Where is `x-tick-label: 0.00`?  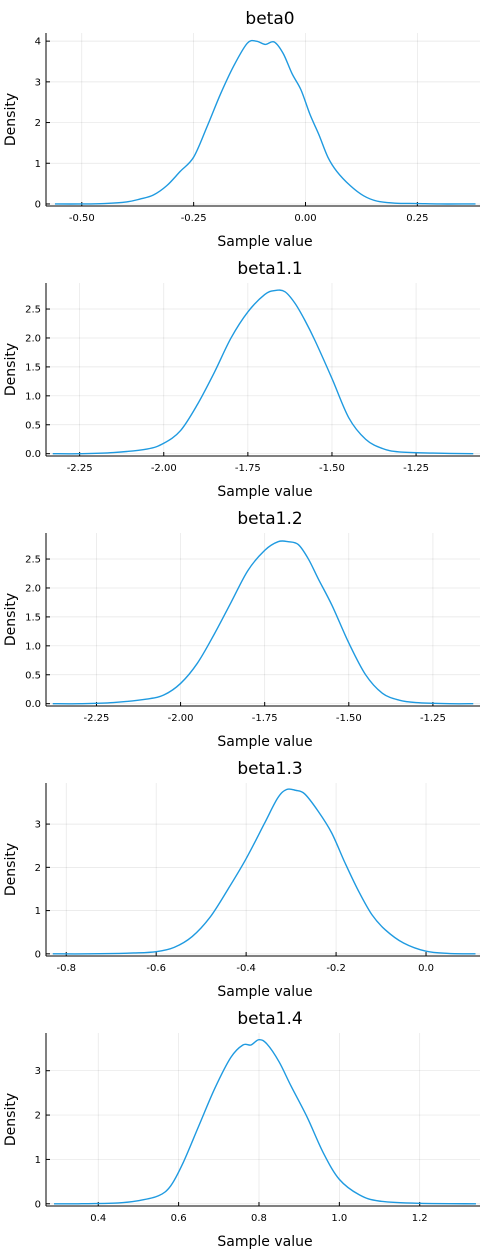
x-tick-label: 0.00 is located at coordinates (305, 218).